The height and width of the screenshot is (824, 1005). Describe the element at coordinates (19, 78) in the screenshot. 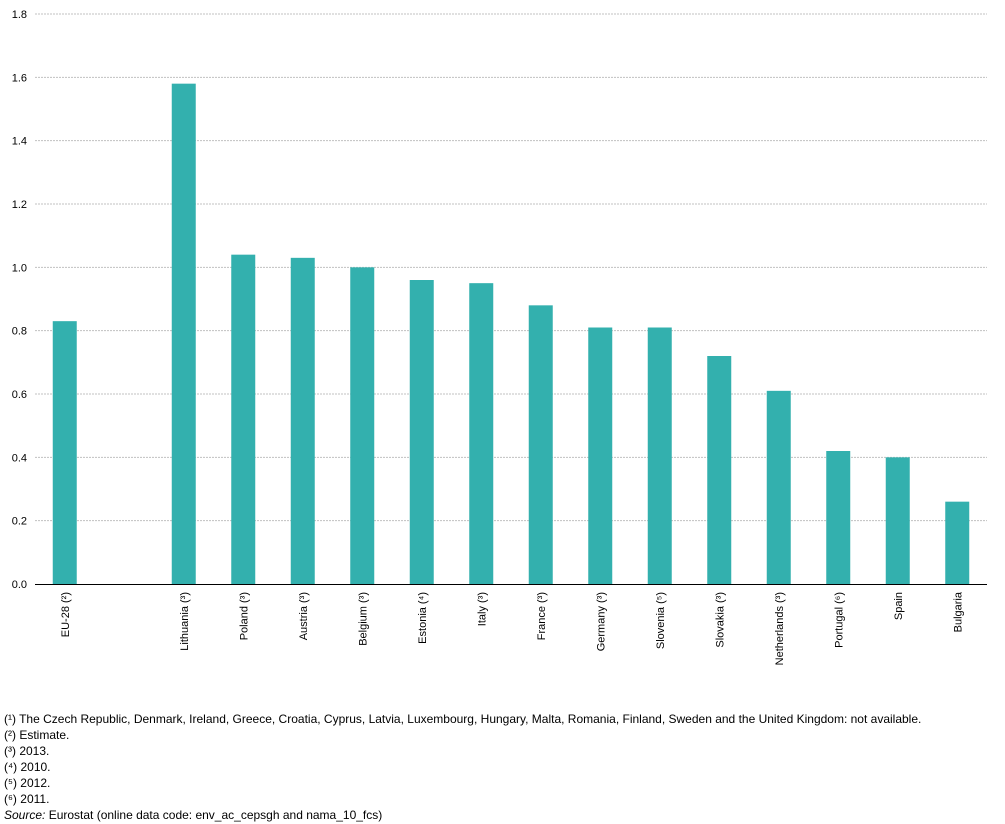

I see `y-tick-label: 1.6` at that location.